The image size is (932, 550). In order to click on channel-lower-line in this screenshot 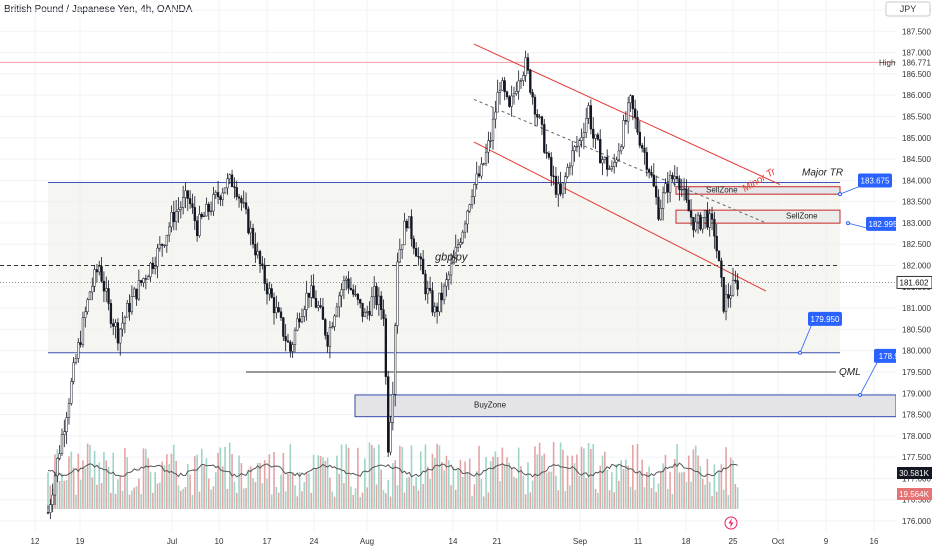, I will do `click(620, 216)`.